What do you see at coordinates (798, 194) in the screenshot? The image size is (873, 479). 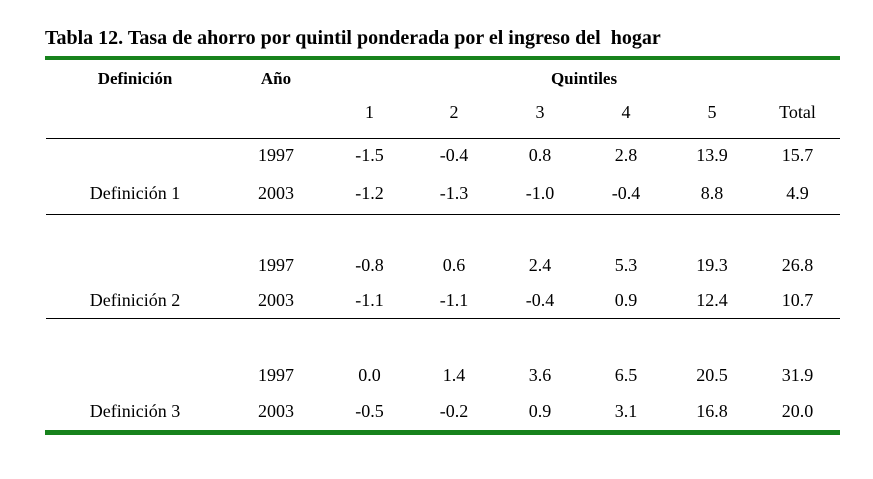 I see `cell-value: 4.9` at bounding box center [798, 194].